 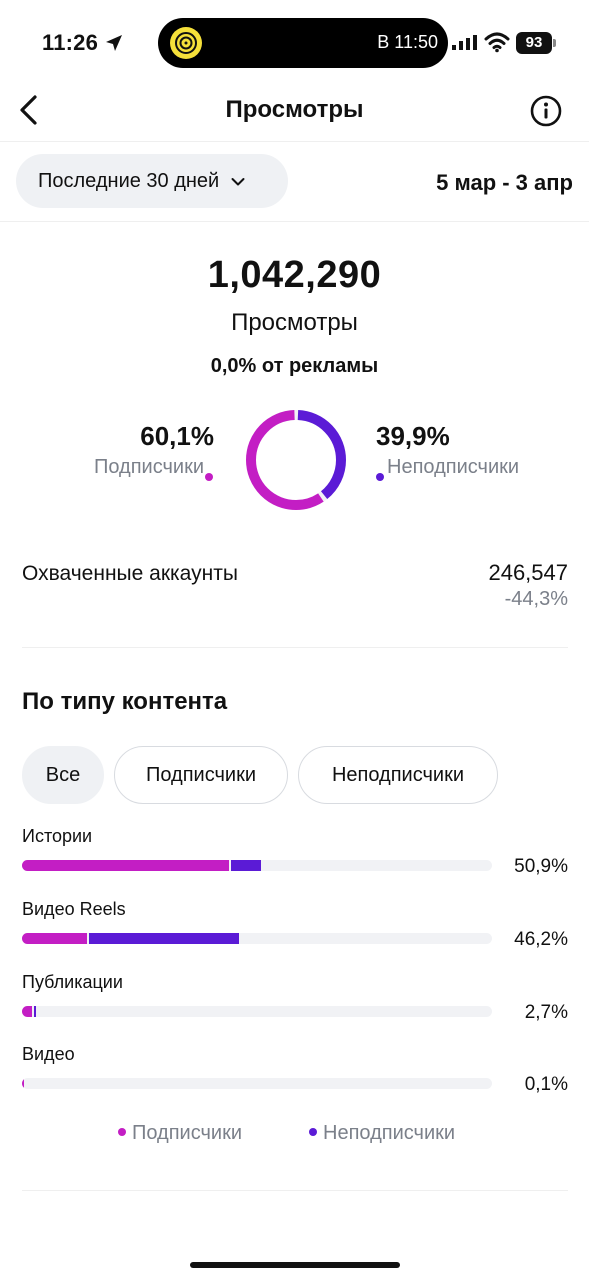 I want to click on total-views-label: Просмотры, so click(x=294, y=322).